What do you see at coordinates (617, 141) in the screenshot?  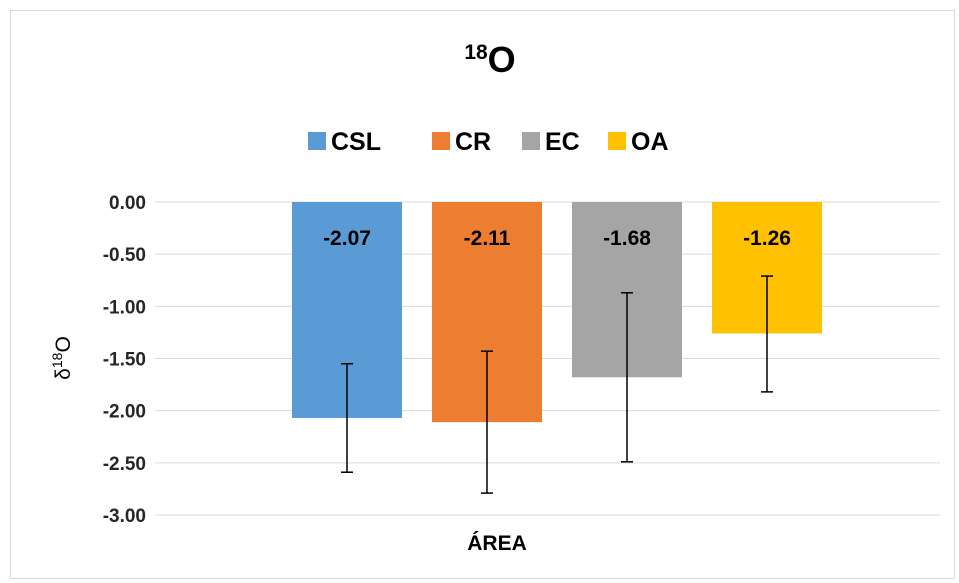 I see `legend-swatch-oa` at bounding box center [617, 141].